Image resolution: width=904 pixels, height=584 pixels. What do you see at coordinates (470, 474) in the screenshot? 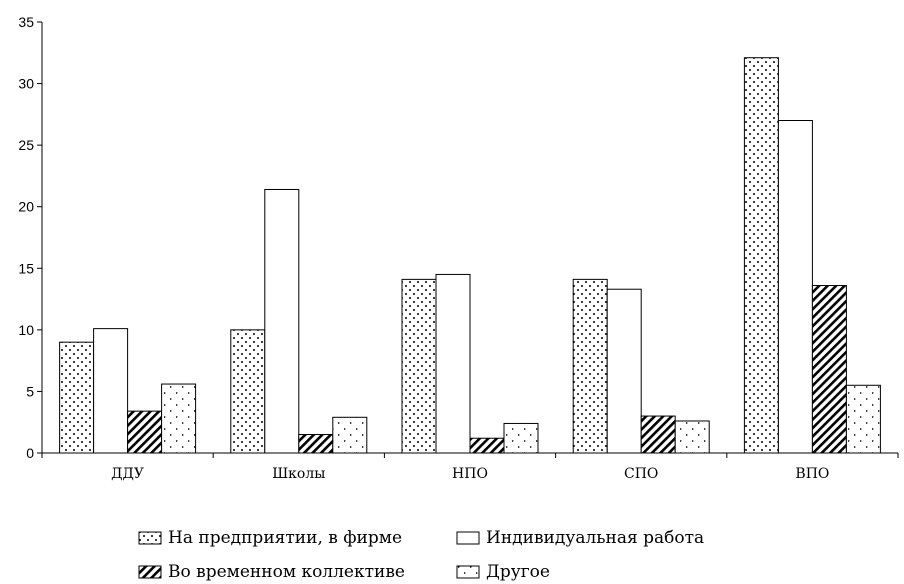
I see `x-category-label: НПО` at bounding box center [470, 474].